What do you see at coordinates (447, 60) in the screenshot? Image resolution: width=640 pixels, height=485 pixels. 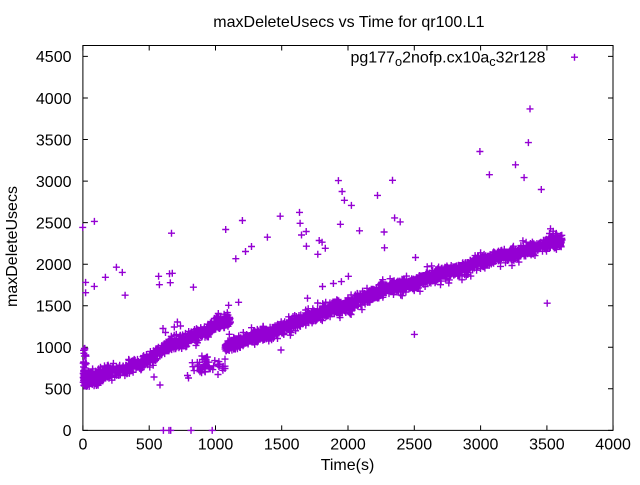 I see `svg-text: pg177o2nofp.cx10ac32r128` at bounding box center [447, 60].